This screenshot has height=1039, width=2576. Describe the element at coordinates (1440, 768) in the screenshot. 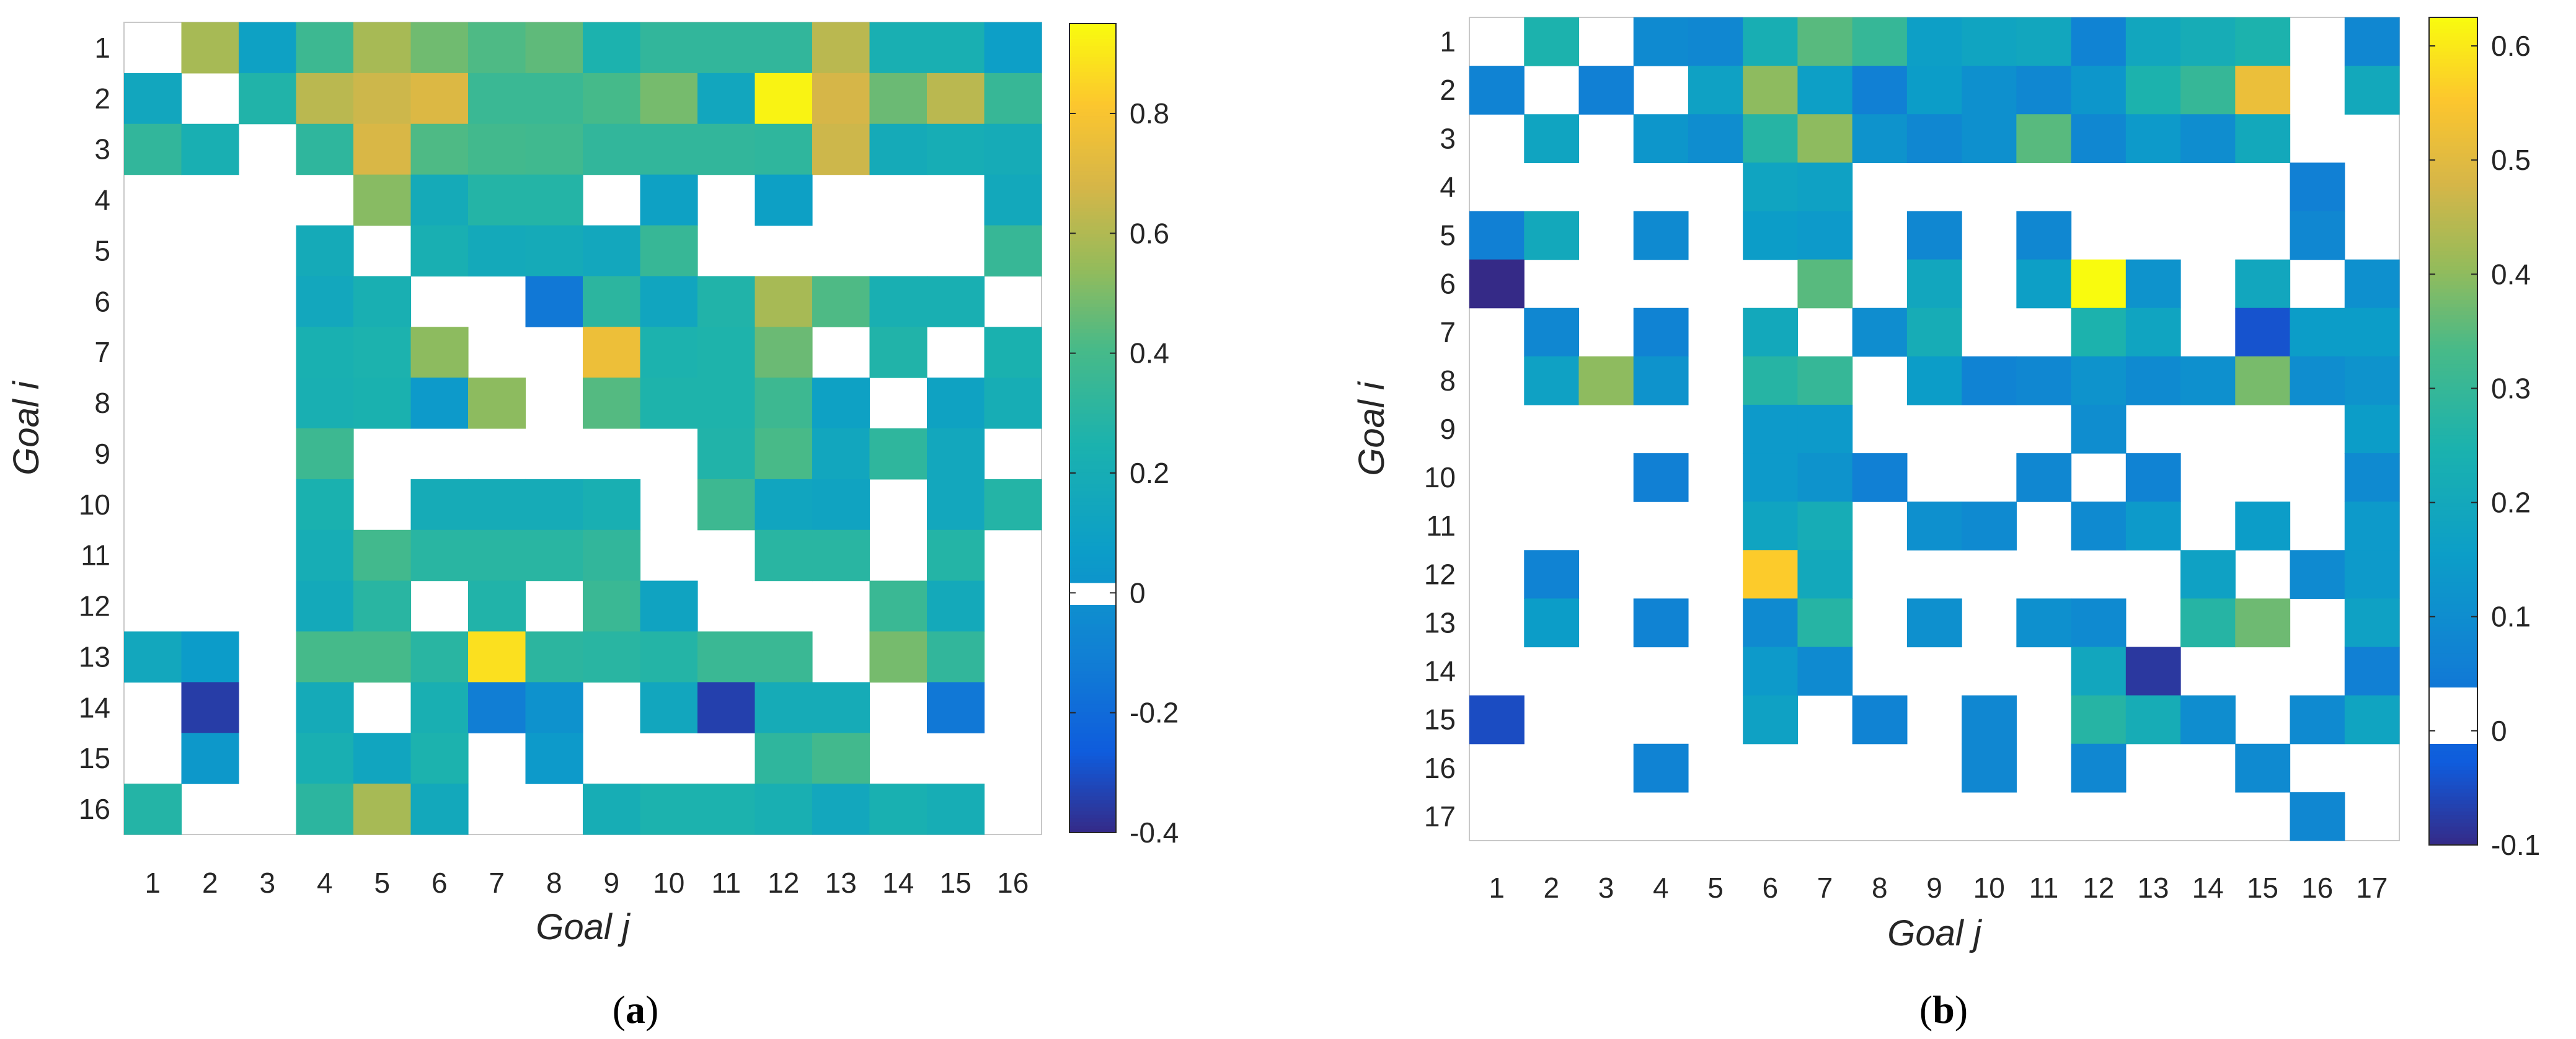

I see `y-tick-label: 16` at that location.